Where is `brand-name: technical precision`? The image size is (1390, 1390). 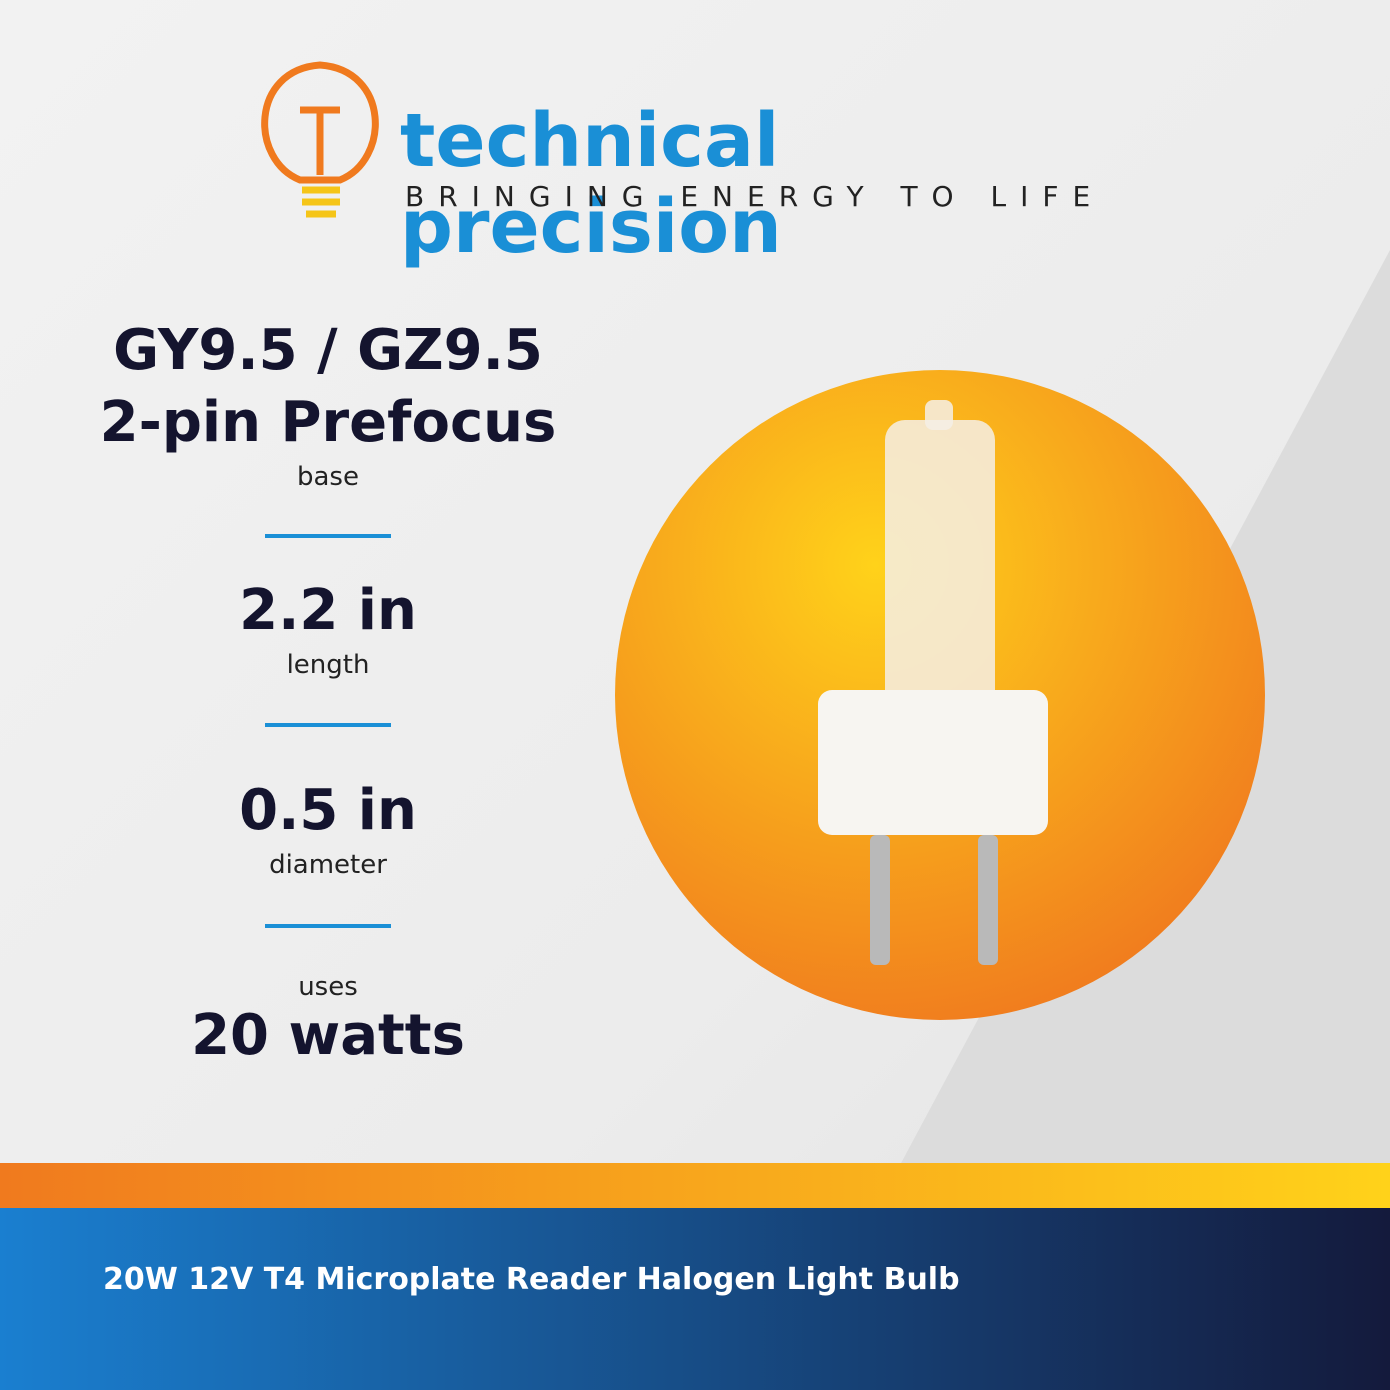 brand-name: technical precision is located at coordinates (591, 184).